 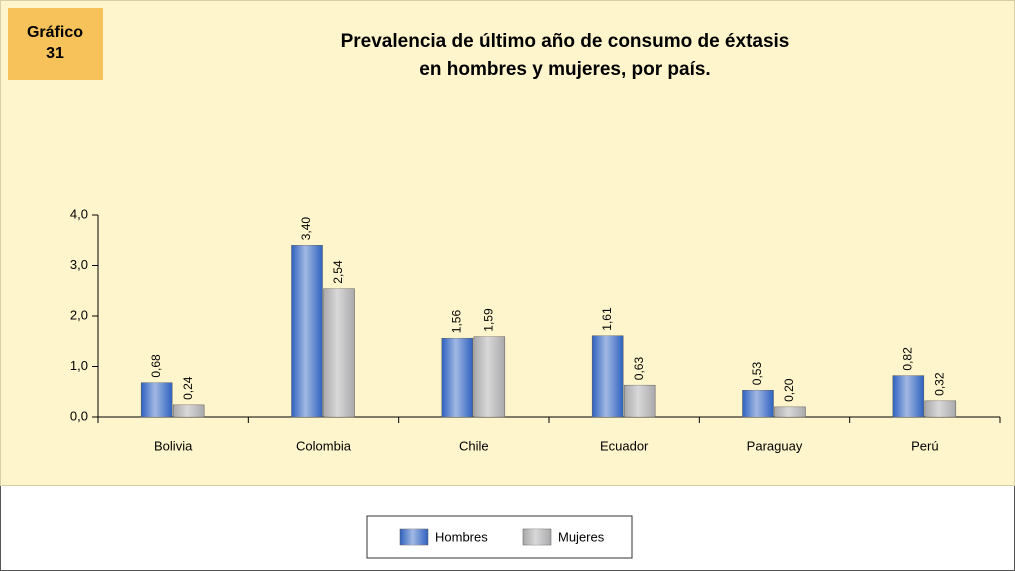 What do you see at coordinates (79, 365) in the screenshot?
I see `y-tick-label: 1,0` at bounding box center [79, 365].